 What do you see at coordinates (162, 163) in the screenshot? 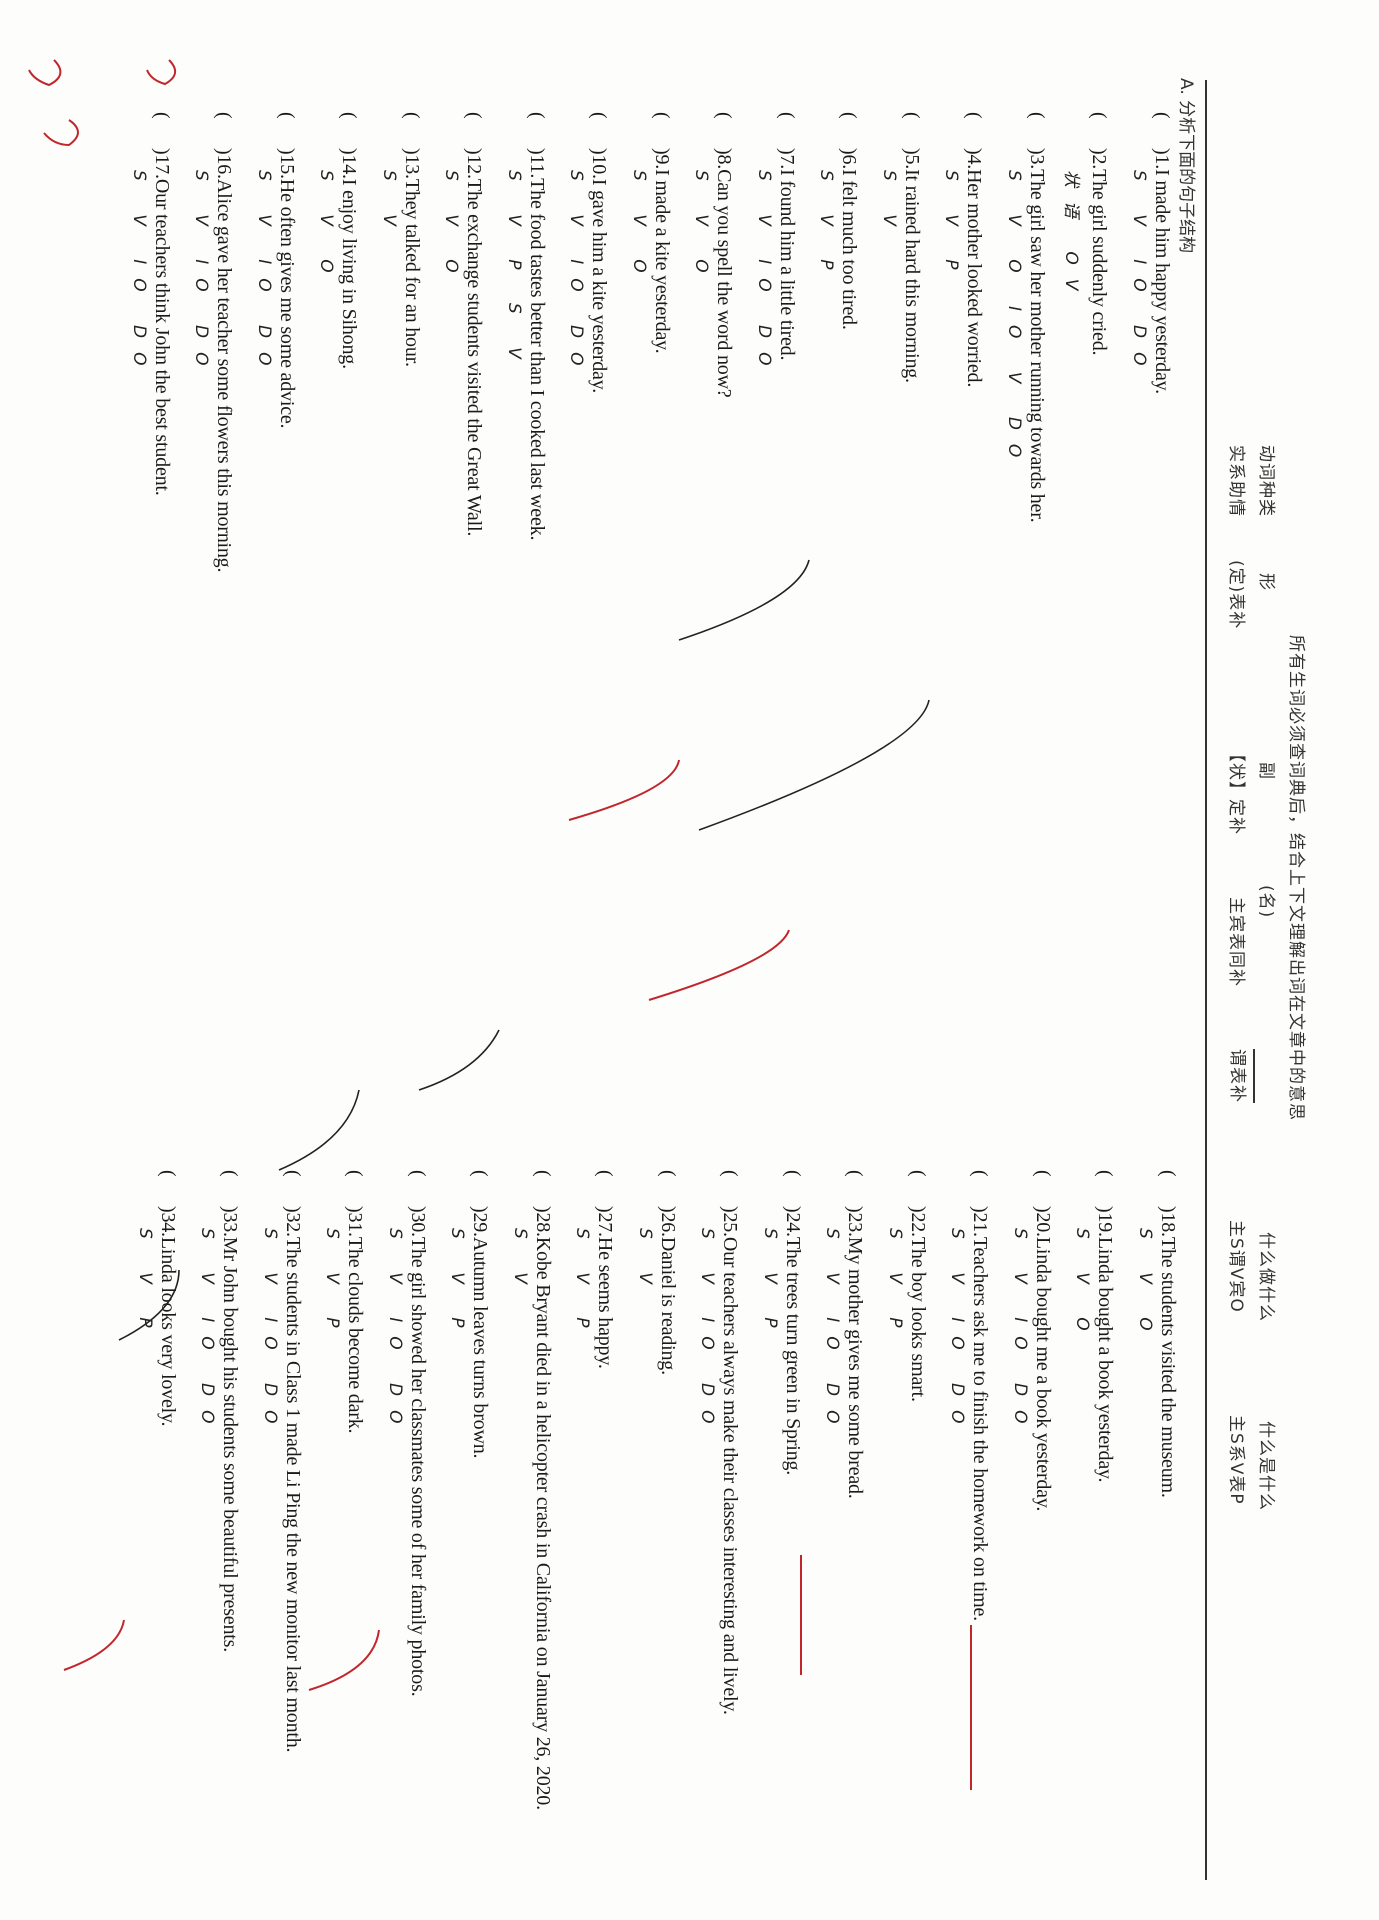
I see `item-number: )17.` at bounding box center [162, 163].